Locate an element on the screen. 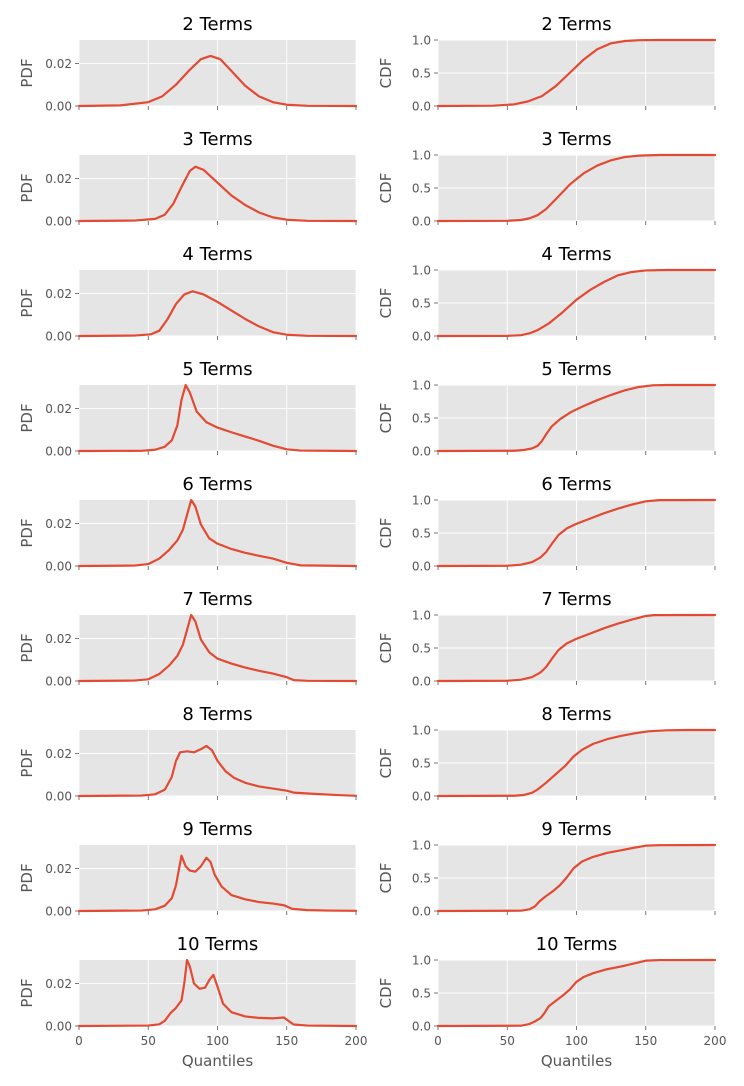 The height and width of the screenshot is (1086, 744). pdf-9-terms-series-line is located at coordinates (217, 883).